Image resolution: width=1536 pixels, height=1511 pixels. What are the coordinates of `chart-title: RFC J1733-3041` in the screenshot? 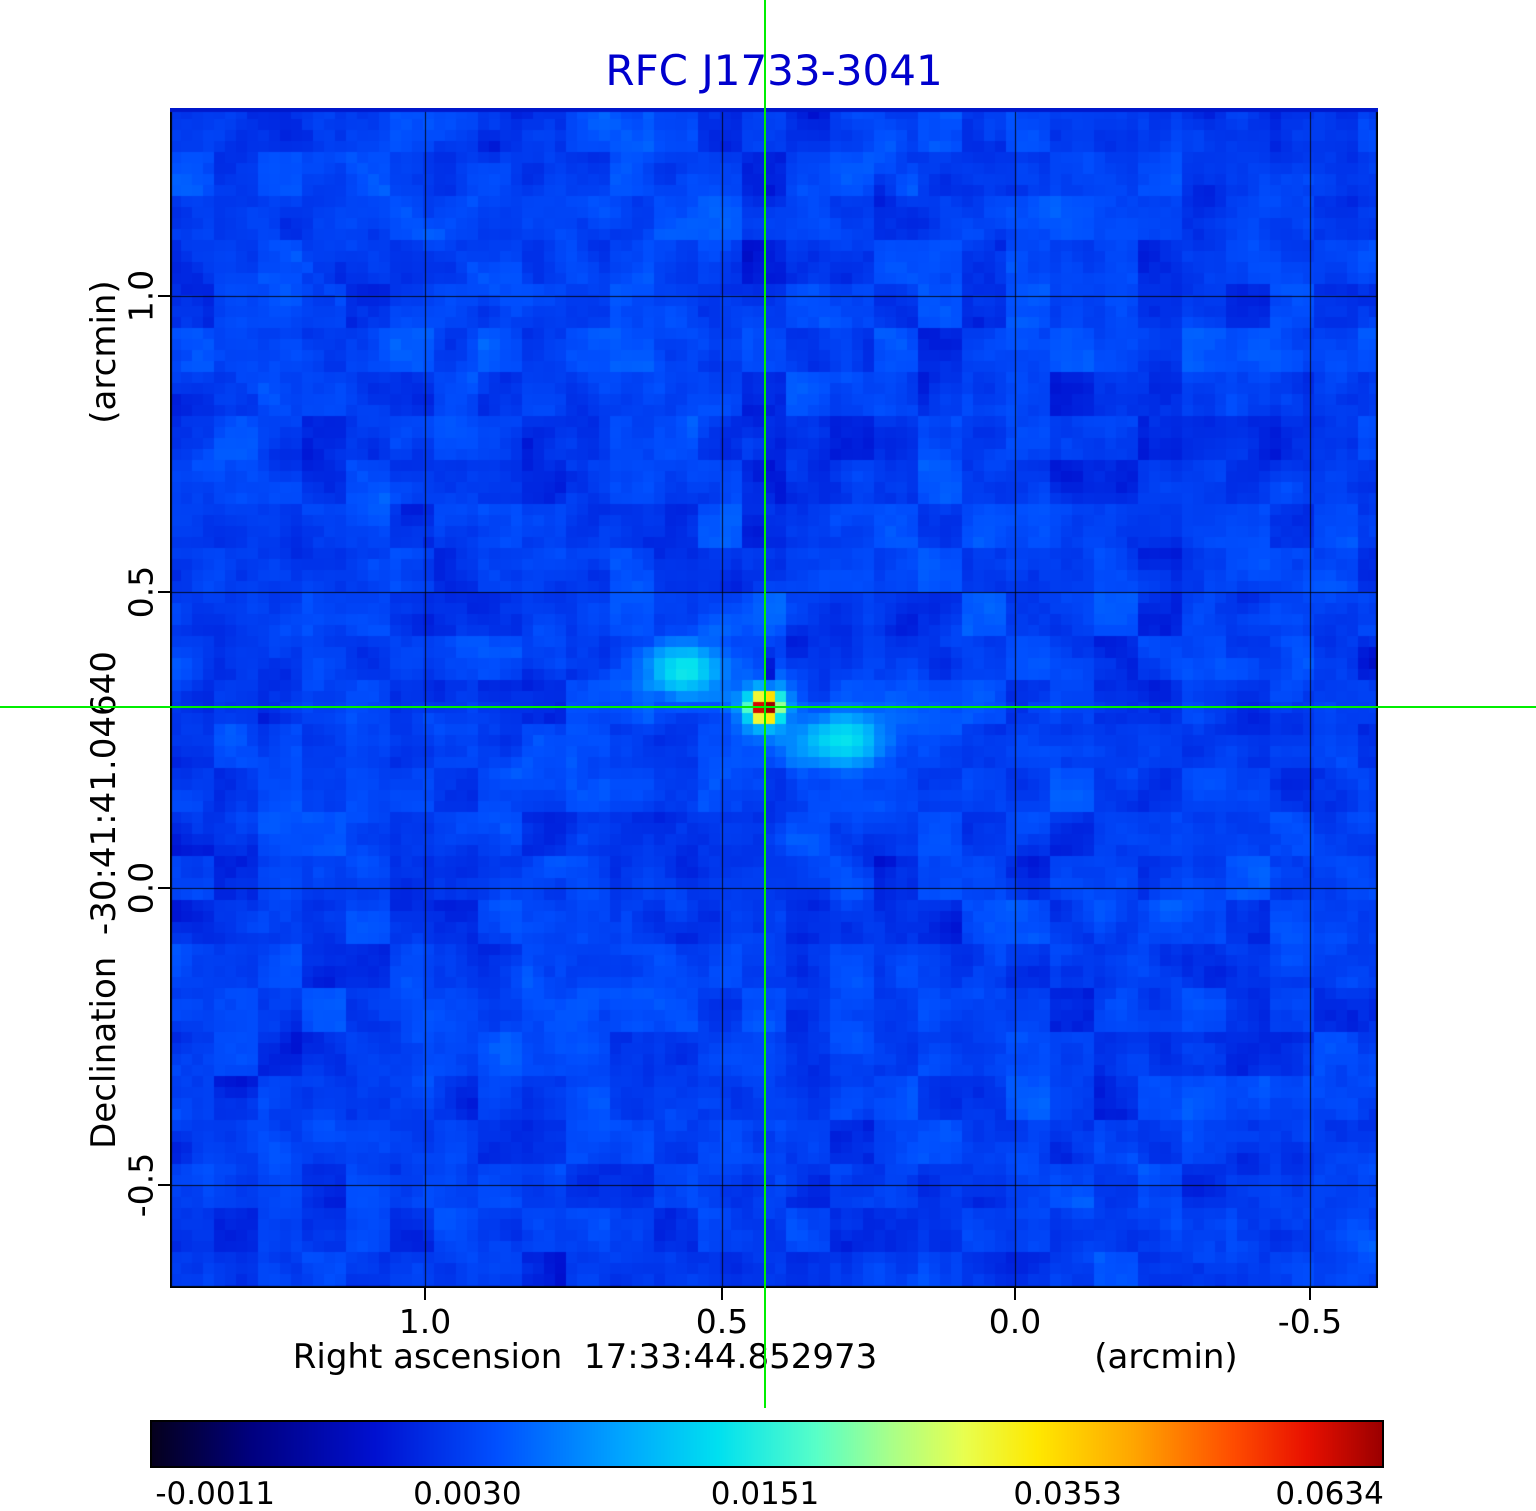 It's located at (774, 70).